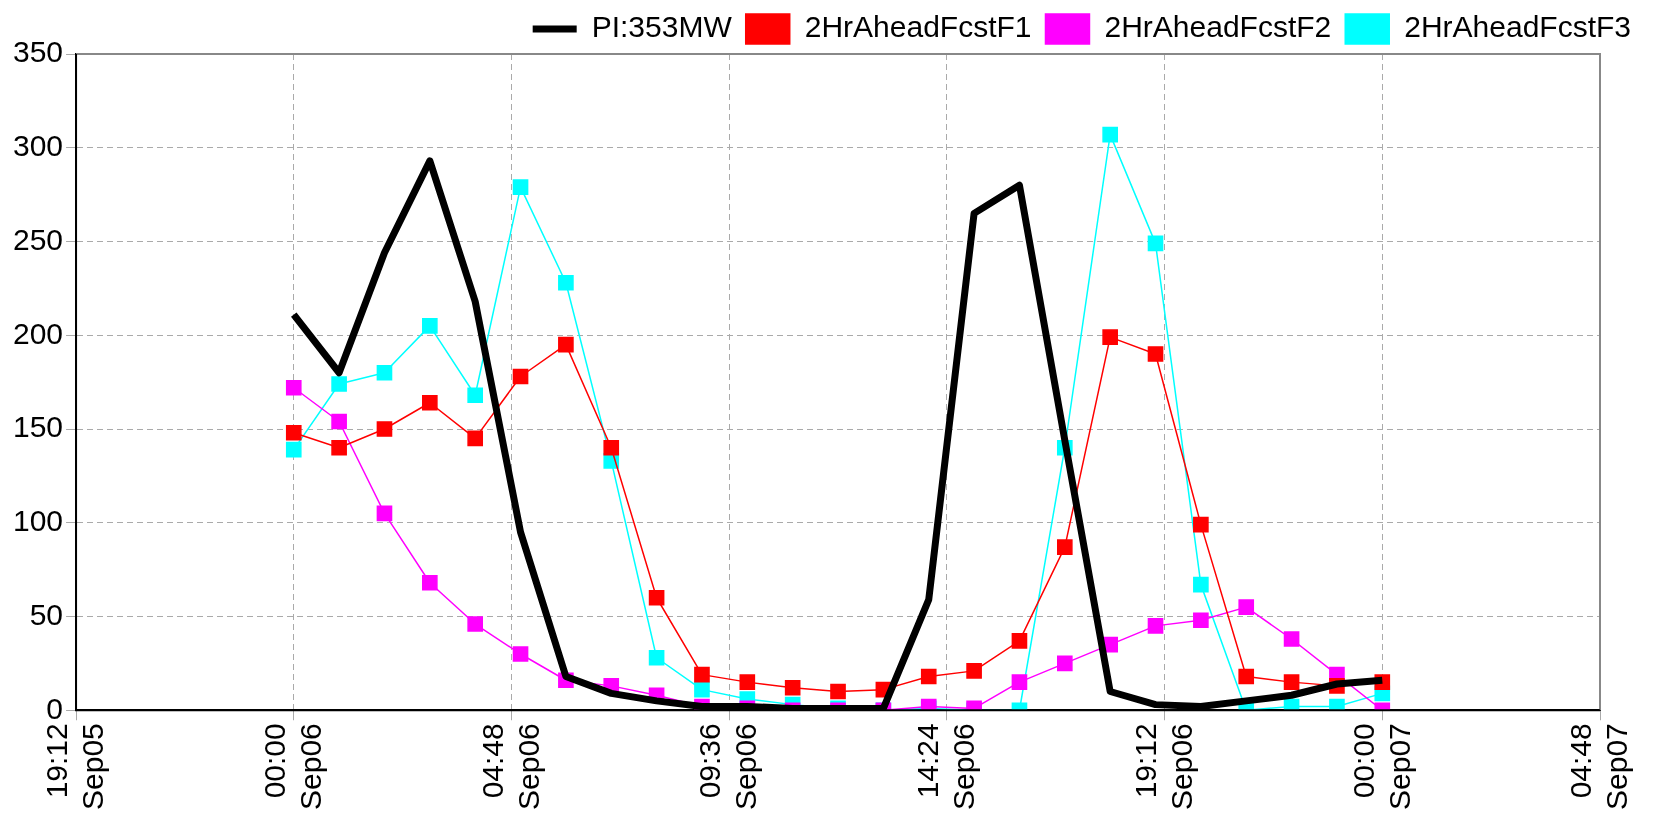 The image size is (1675, 818). I want to click on x-tick-label: 04:48 Sep07, so click(1599, 766).